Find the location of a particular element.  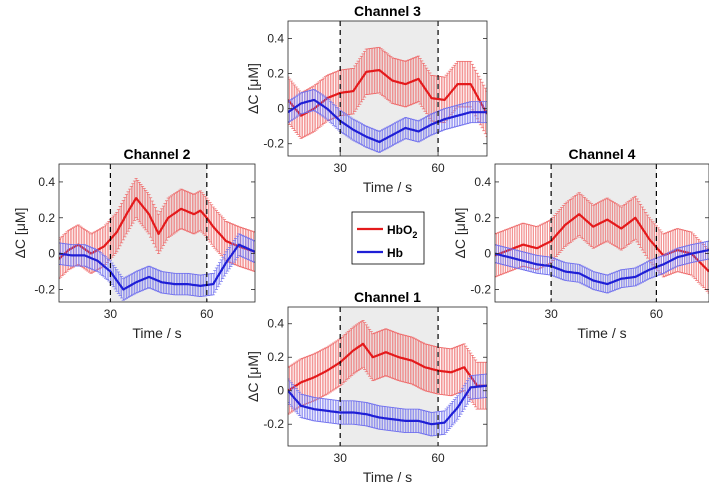

legend-label-hbo2: HbO2 is located at coordinates (402, 231).